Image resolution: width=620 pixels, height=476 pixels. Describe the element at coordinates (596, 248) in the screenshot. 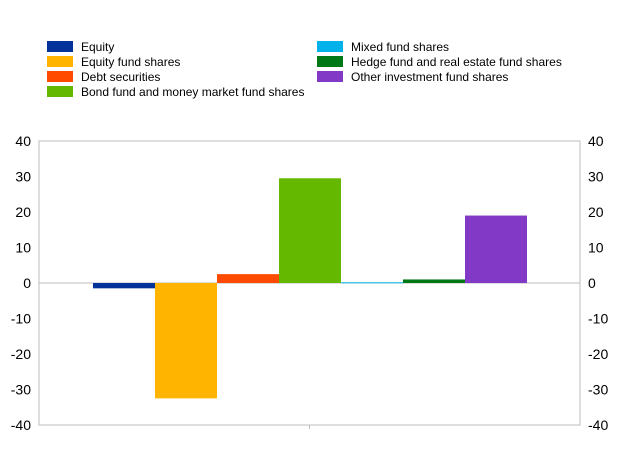

I see `y-tick-label-right: 10` at that location.